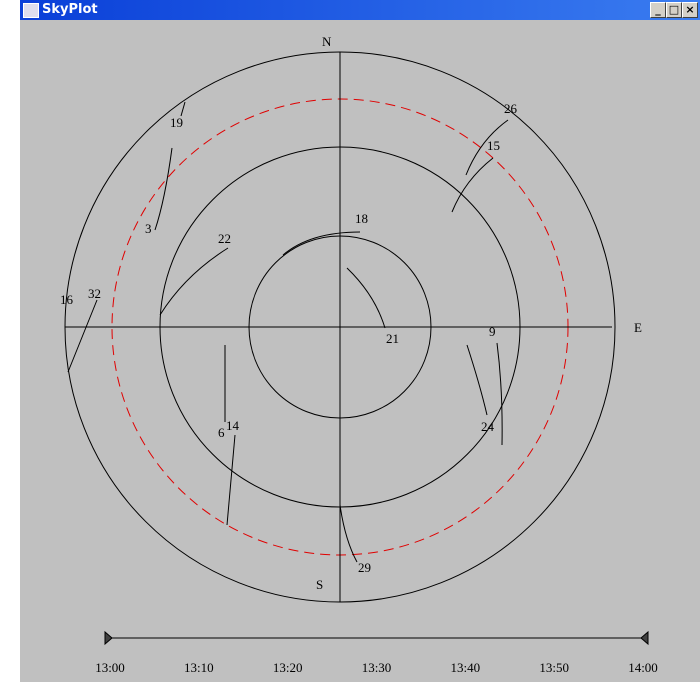 The image size is (700, 682). Describe the element at coordinates (466, 667) in the screenshot. I see `timeline-label: 13:40` at that location.